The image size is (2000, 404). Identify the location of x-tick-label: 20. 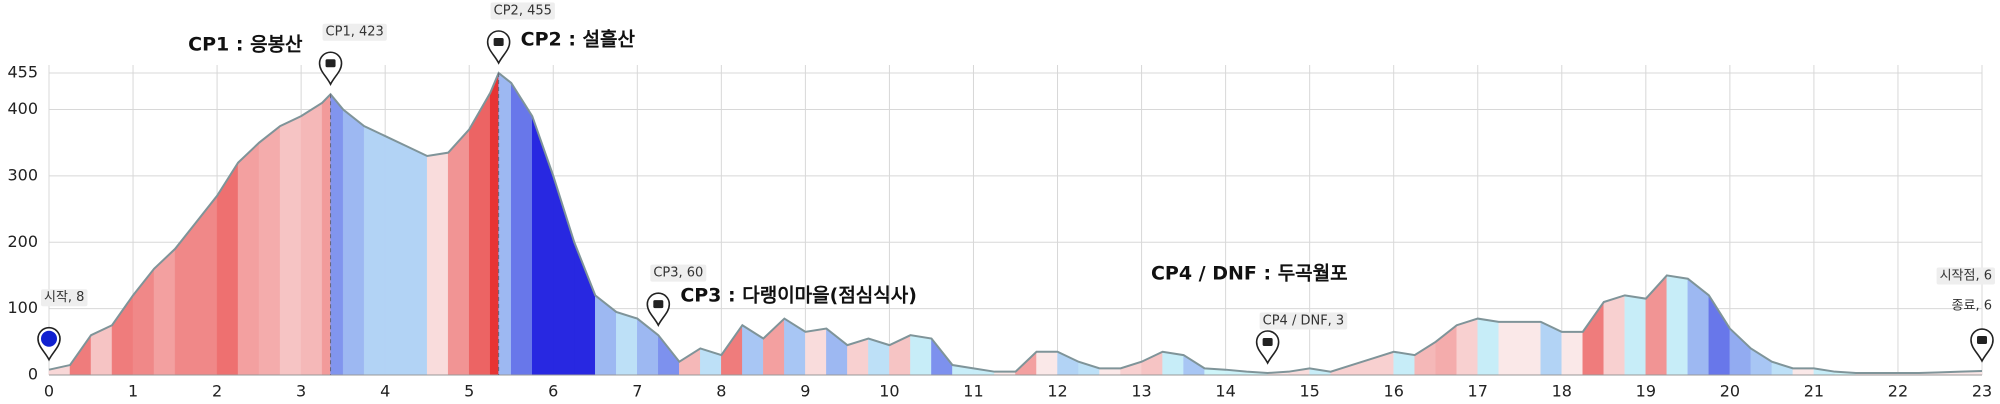
(1730, 391).